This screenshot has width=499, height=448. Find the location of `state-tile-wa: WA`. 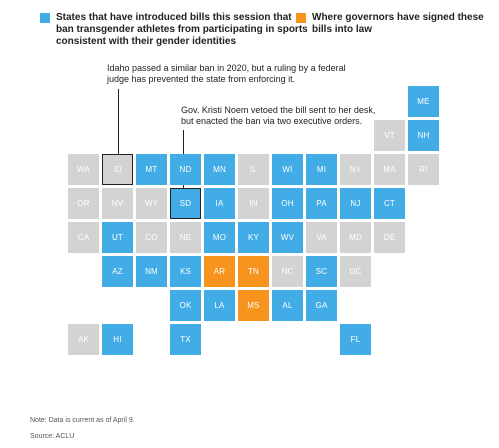

state-tile-wa: WA is located at coordinates (83, 169).